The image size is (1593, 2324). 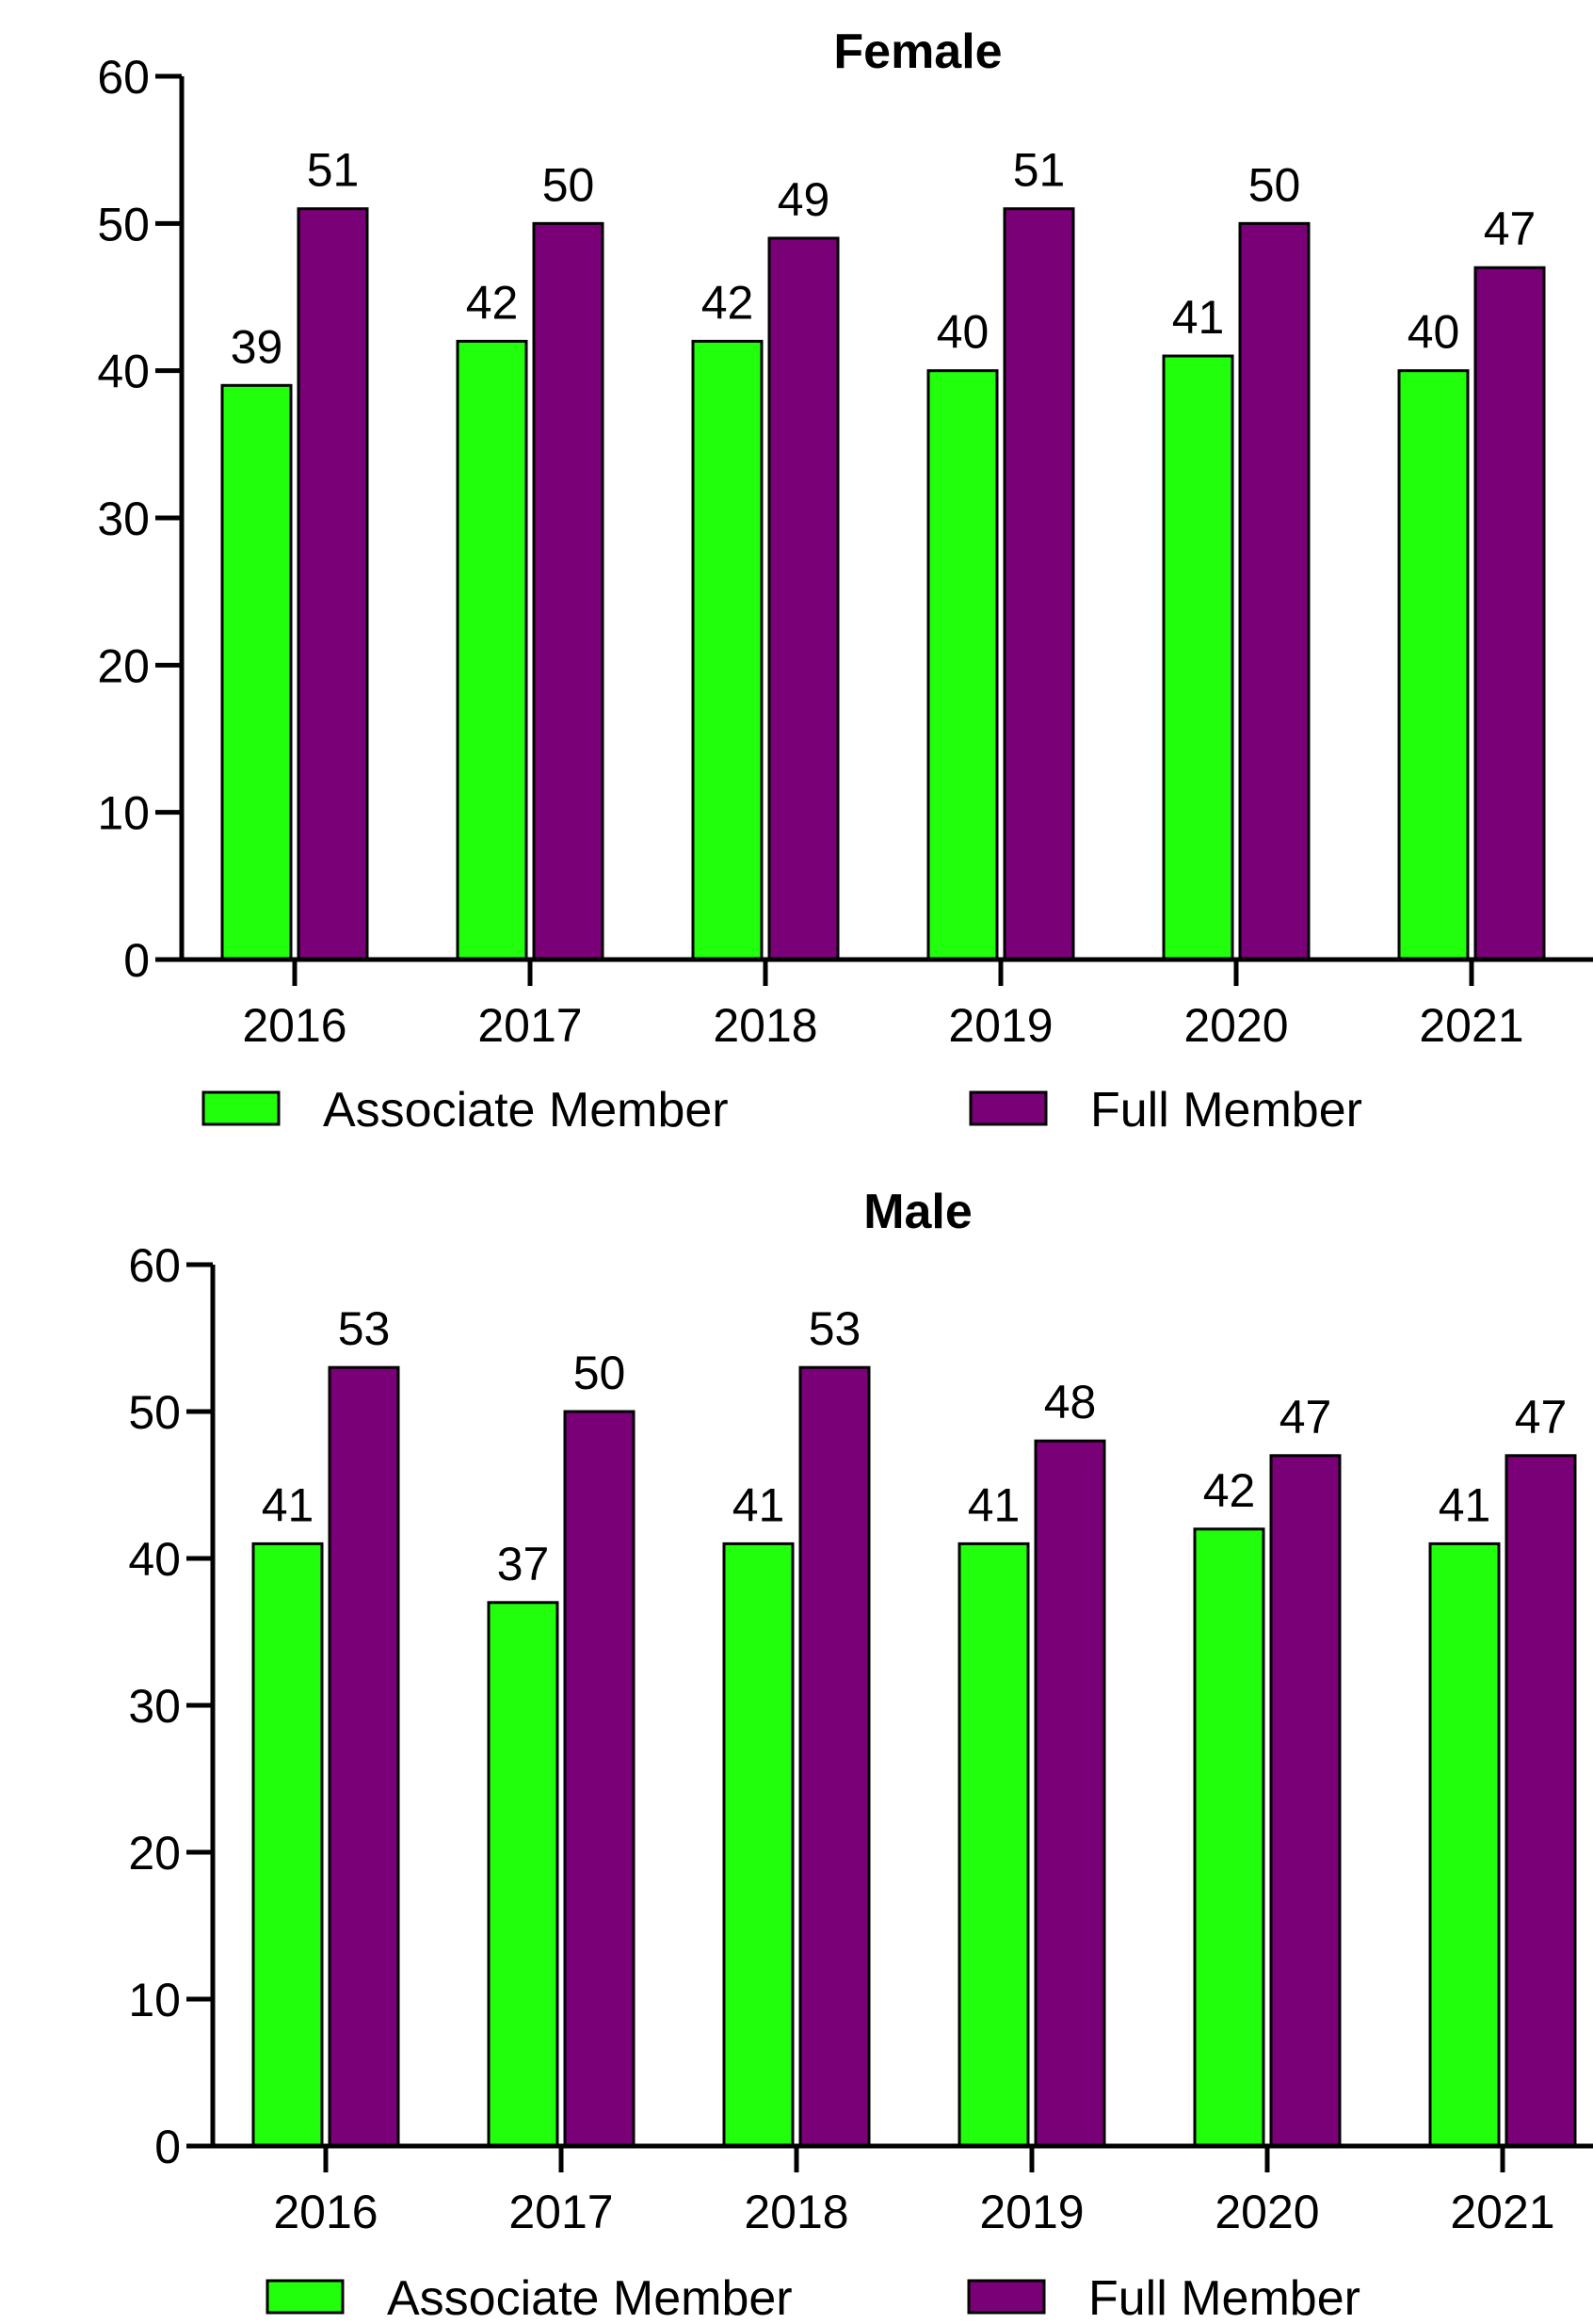 I want to click on chart-title: Female, so click(x=917, y=51).